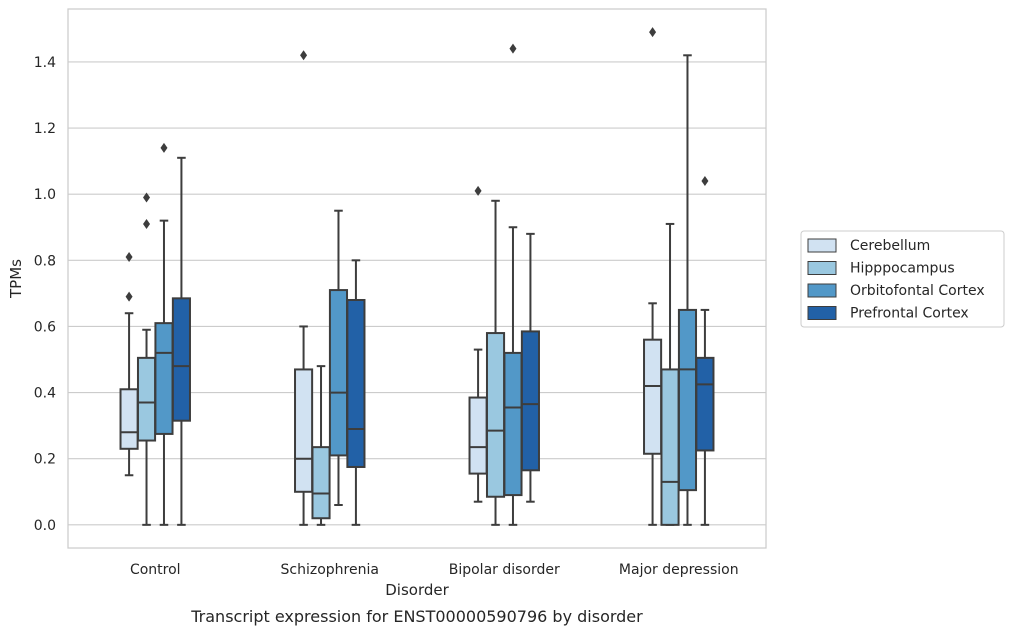 The width and height of the screenshot is (1014, 634). I want to click on legend-label: Hipppocampus, so click(902, 269).